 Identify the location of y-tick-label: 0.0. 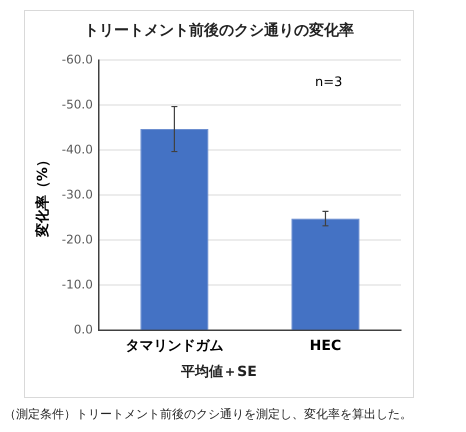
(83, 329).